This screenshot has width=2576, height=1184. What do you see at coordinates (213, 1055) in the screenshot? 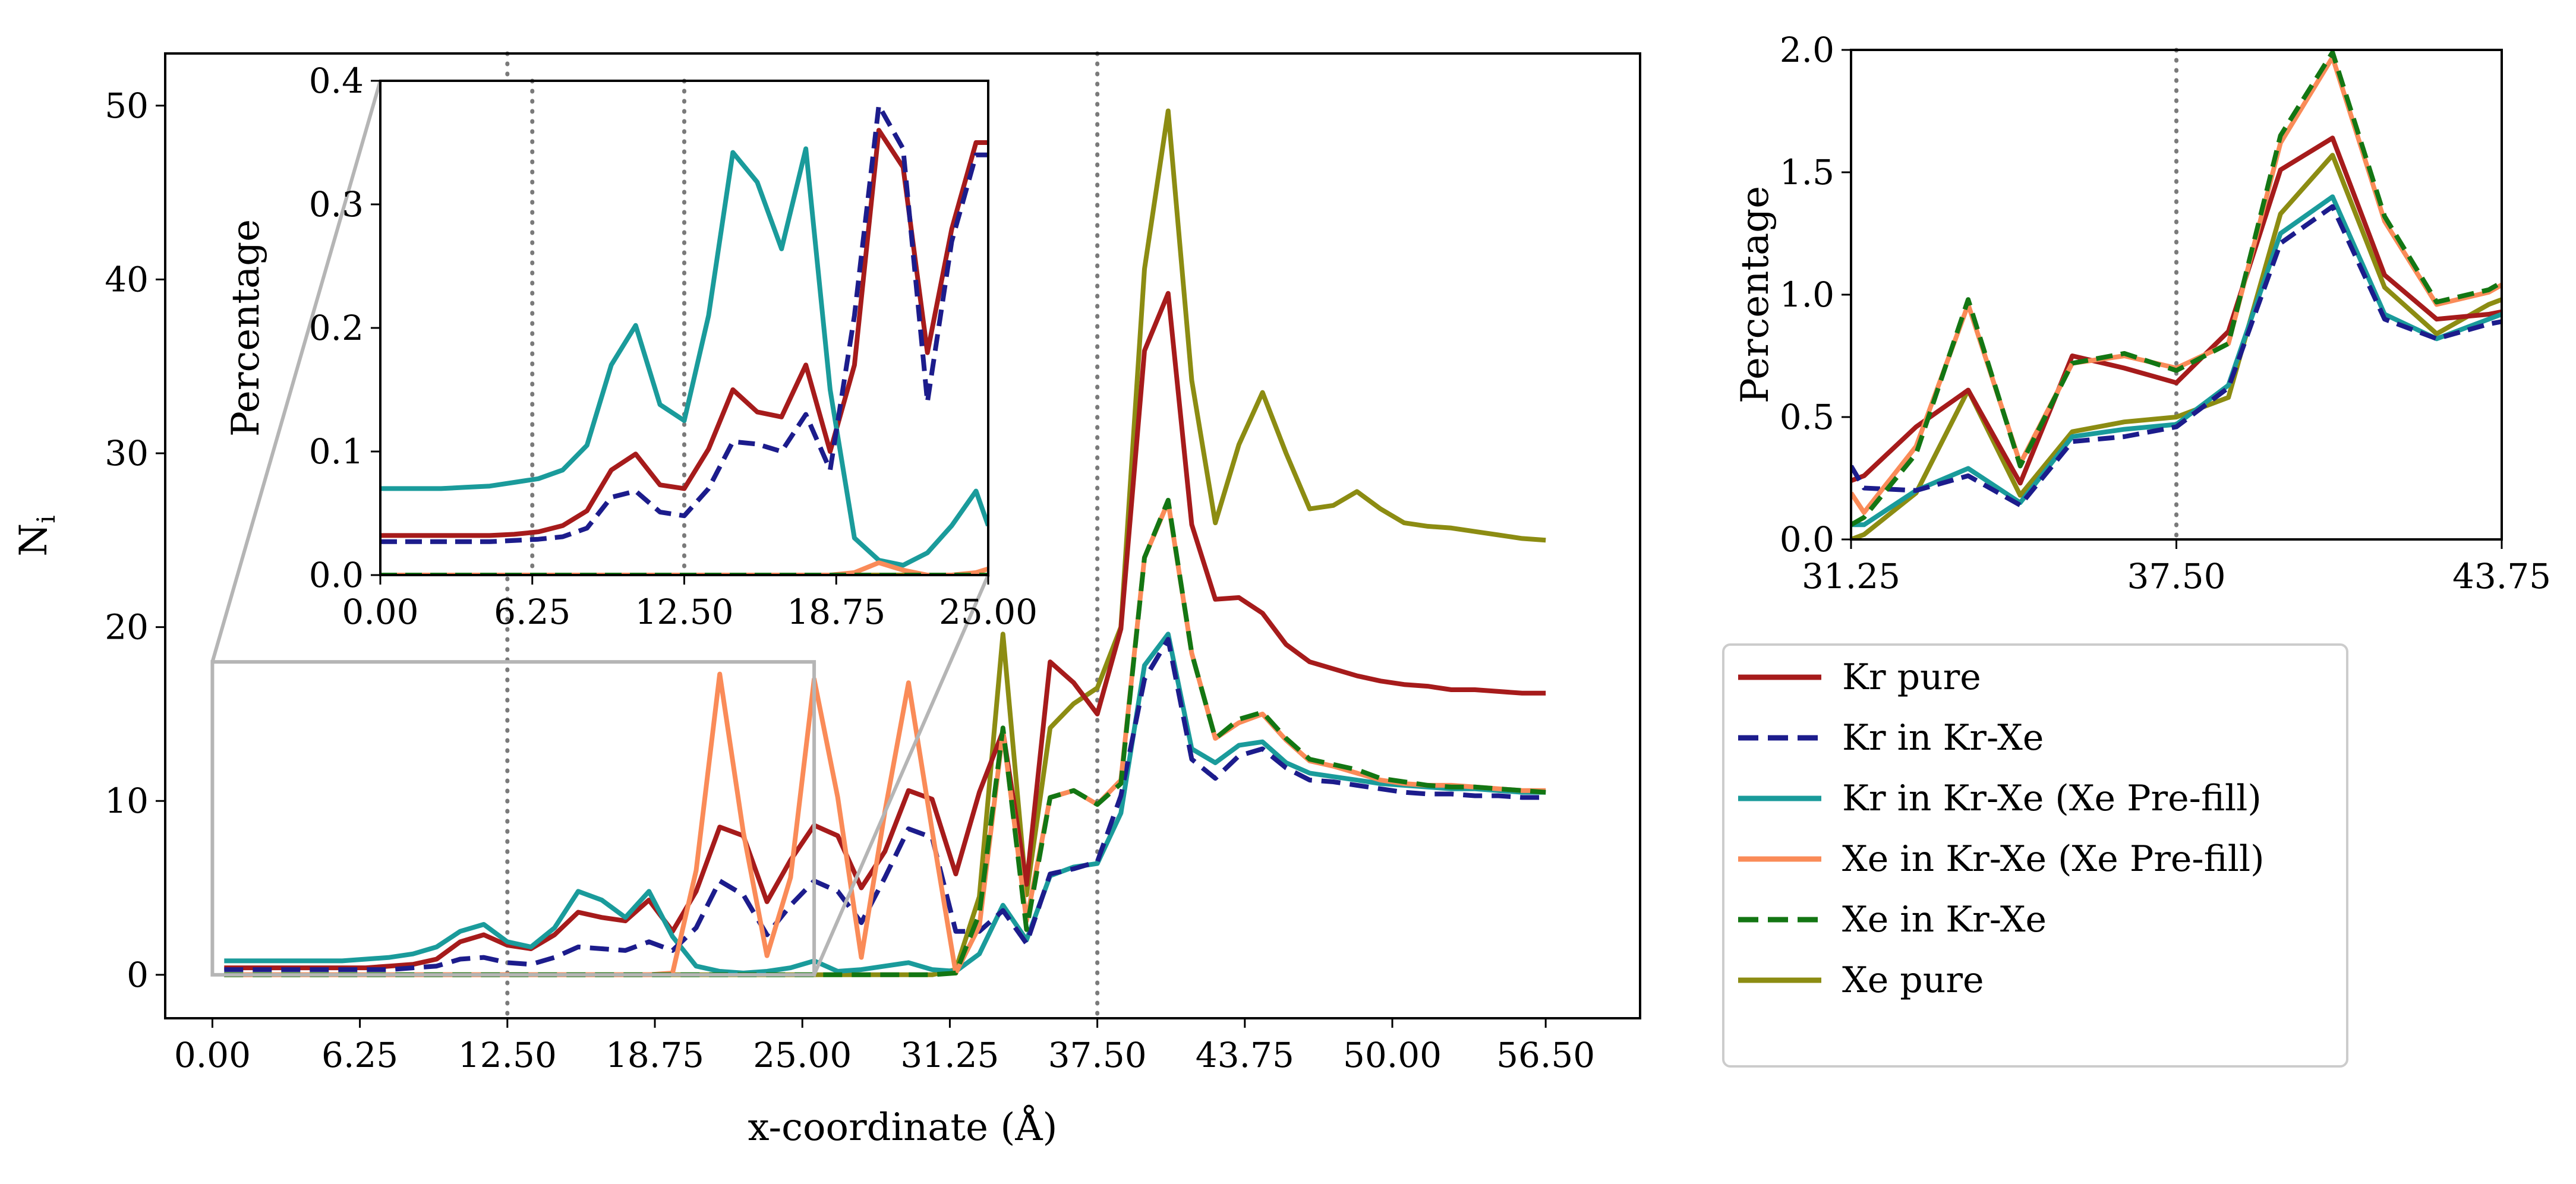
I see `main-x-tick-label: 0.00` at bounding box center [213, 1055].